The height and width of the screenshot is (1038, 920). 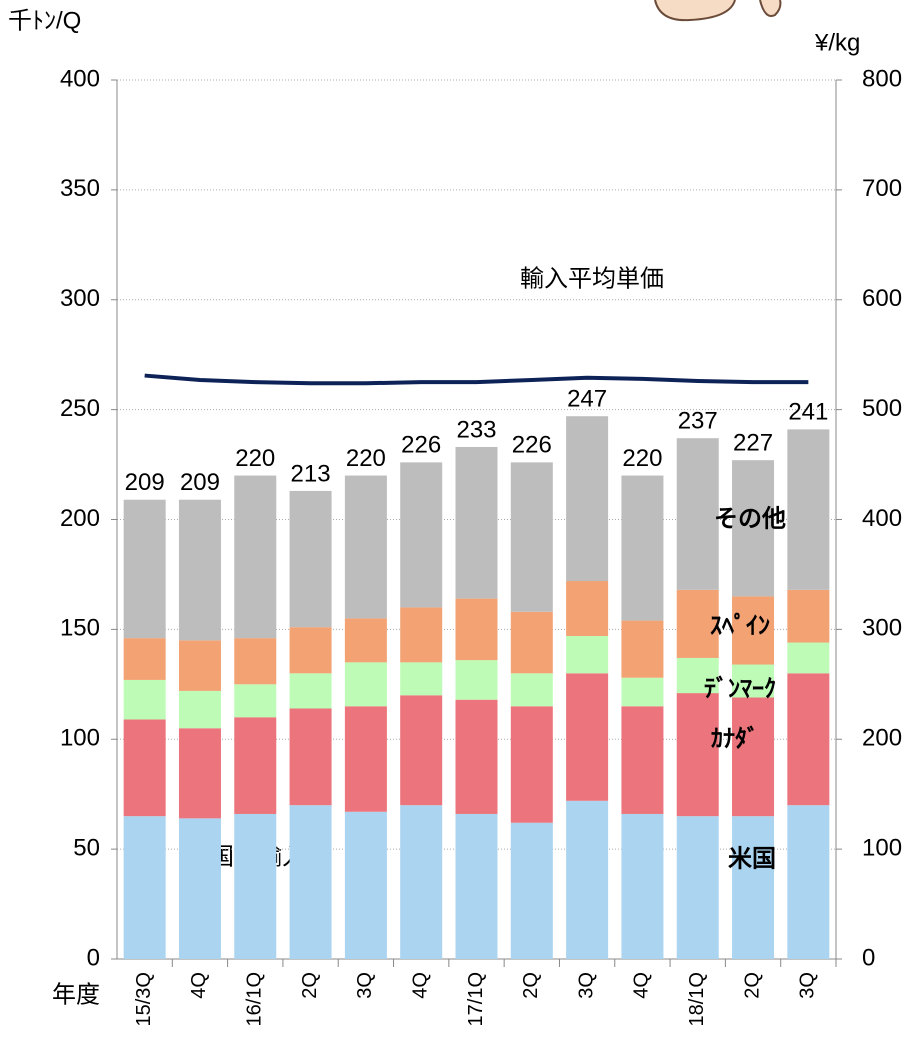 I want to click on y2-tick-label: 700, so click(x=882, y=188).